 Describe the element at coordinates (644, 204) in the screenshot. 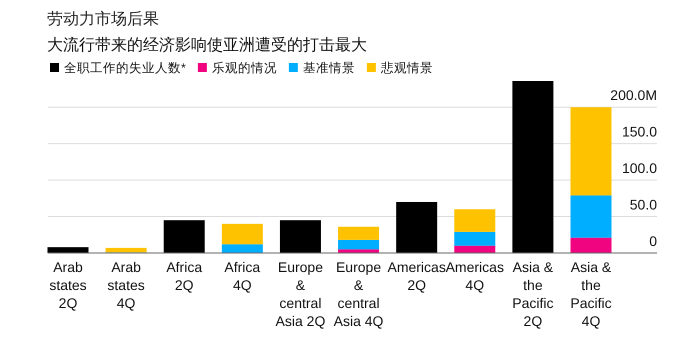

I see `y-tick-label: 50.0` at that location.